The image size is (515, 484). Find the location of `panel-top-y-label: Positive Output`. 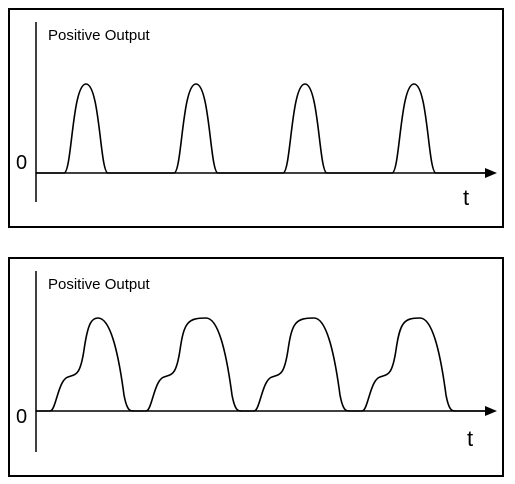

panel-top-y-label: Positive Output is located at coordinates (99, 35).